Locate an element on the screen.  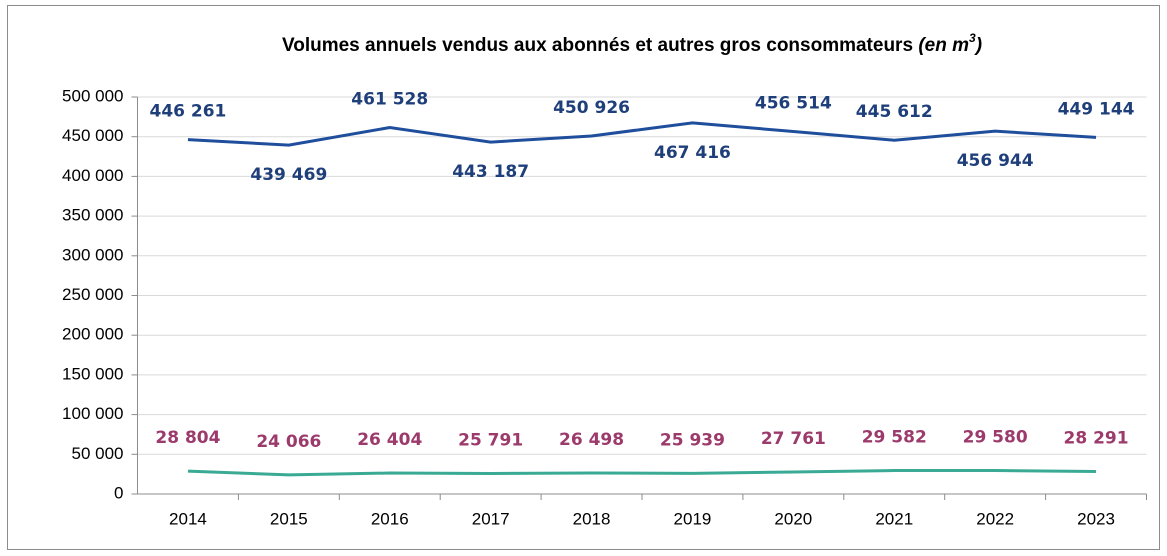
data-label: 26 404 is located at coordinates (389, 440).